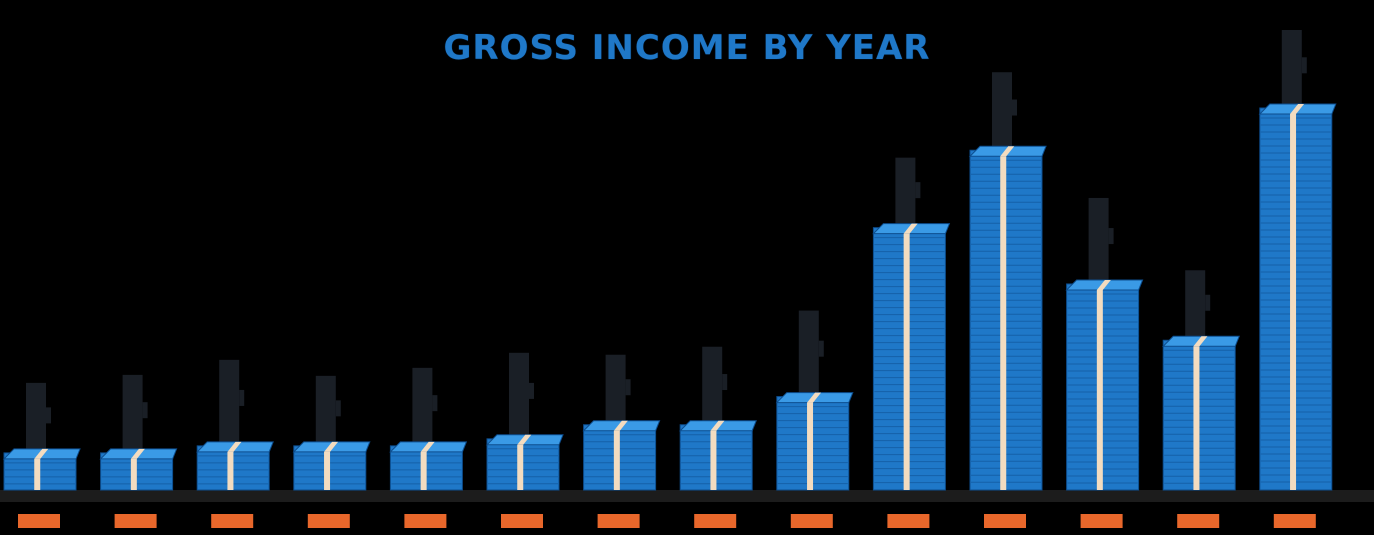 The width and height of the screenshot is (1374, 535). I want to click on baseline, so click(687, 496).